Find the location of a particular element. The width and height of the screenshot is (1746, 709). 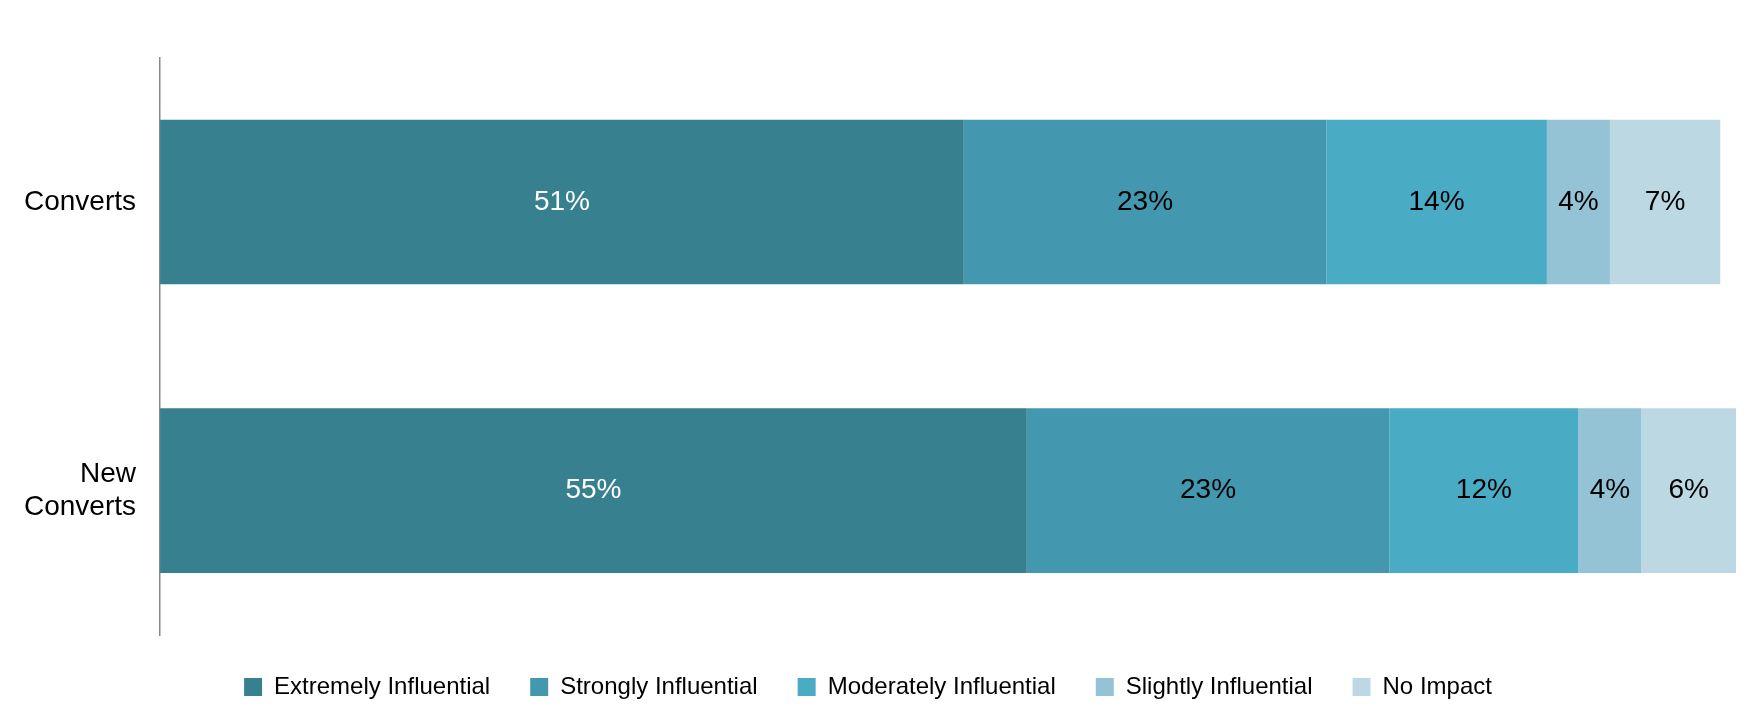

data-label: 7% is located at coordinates (1665, 200).